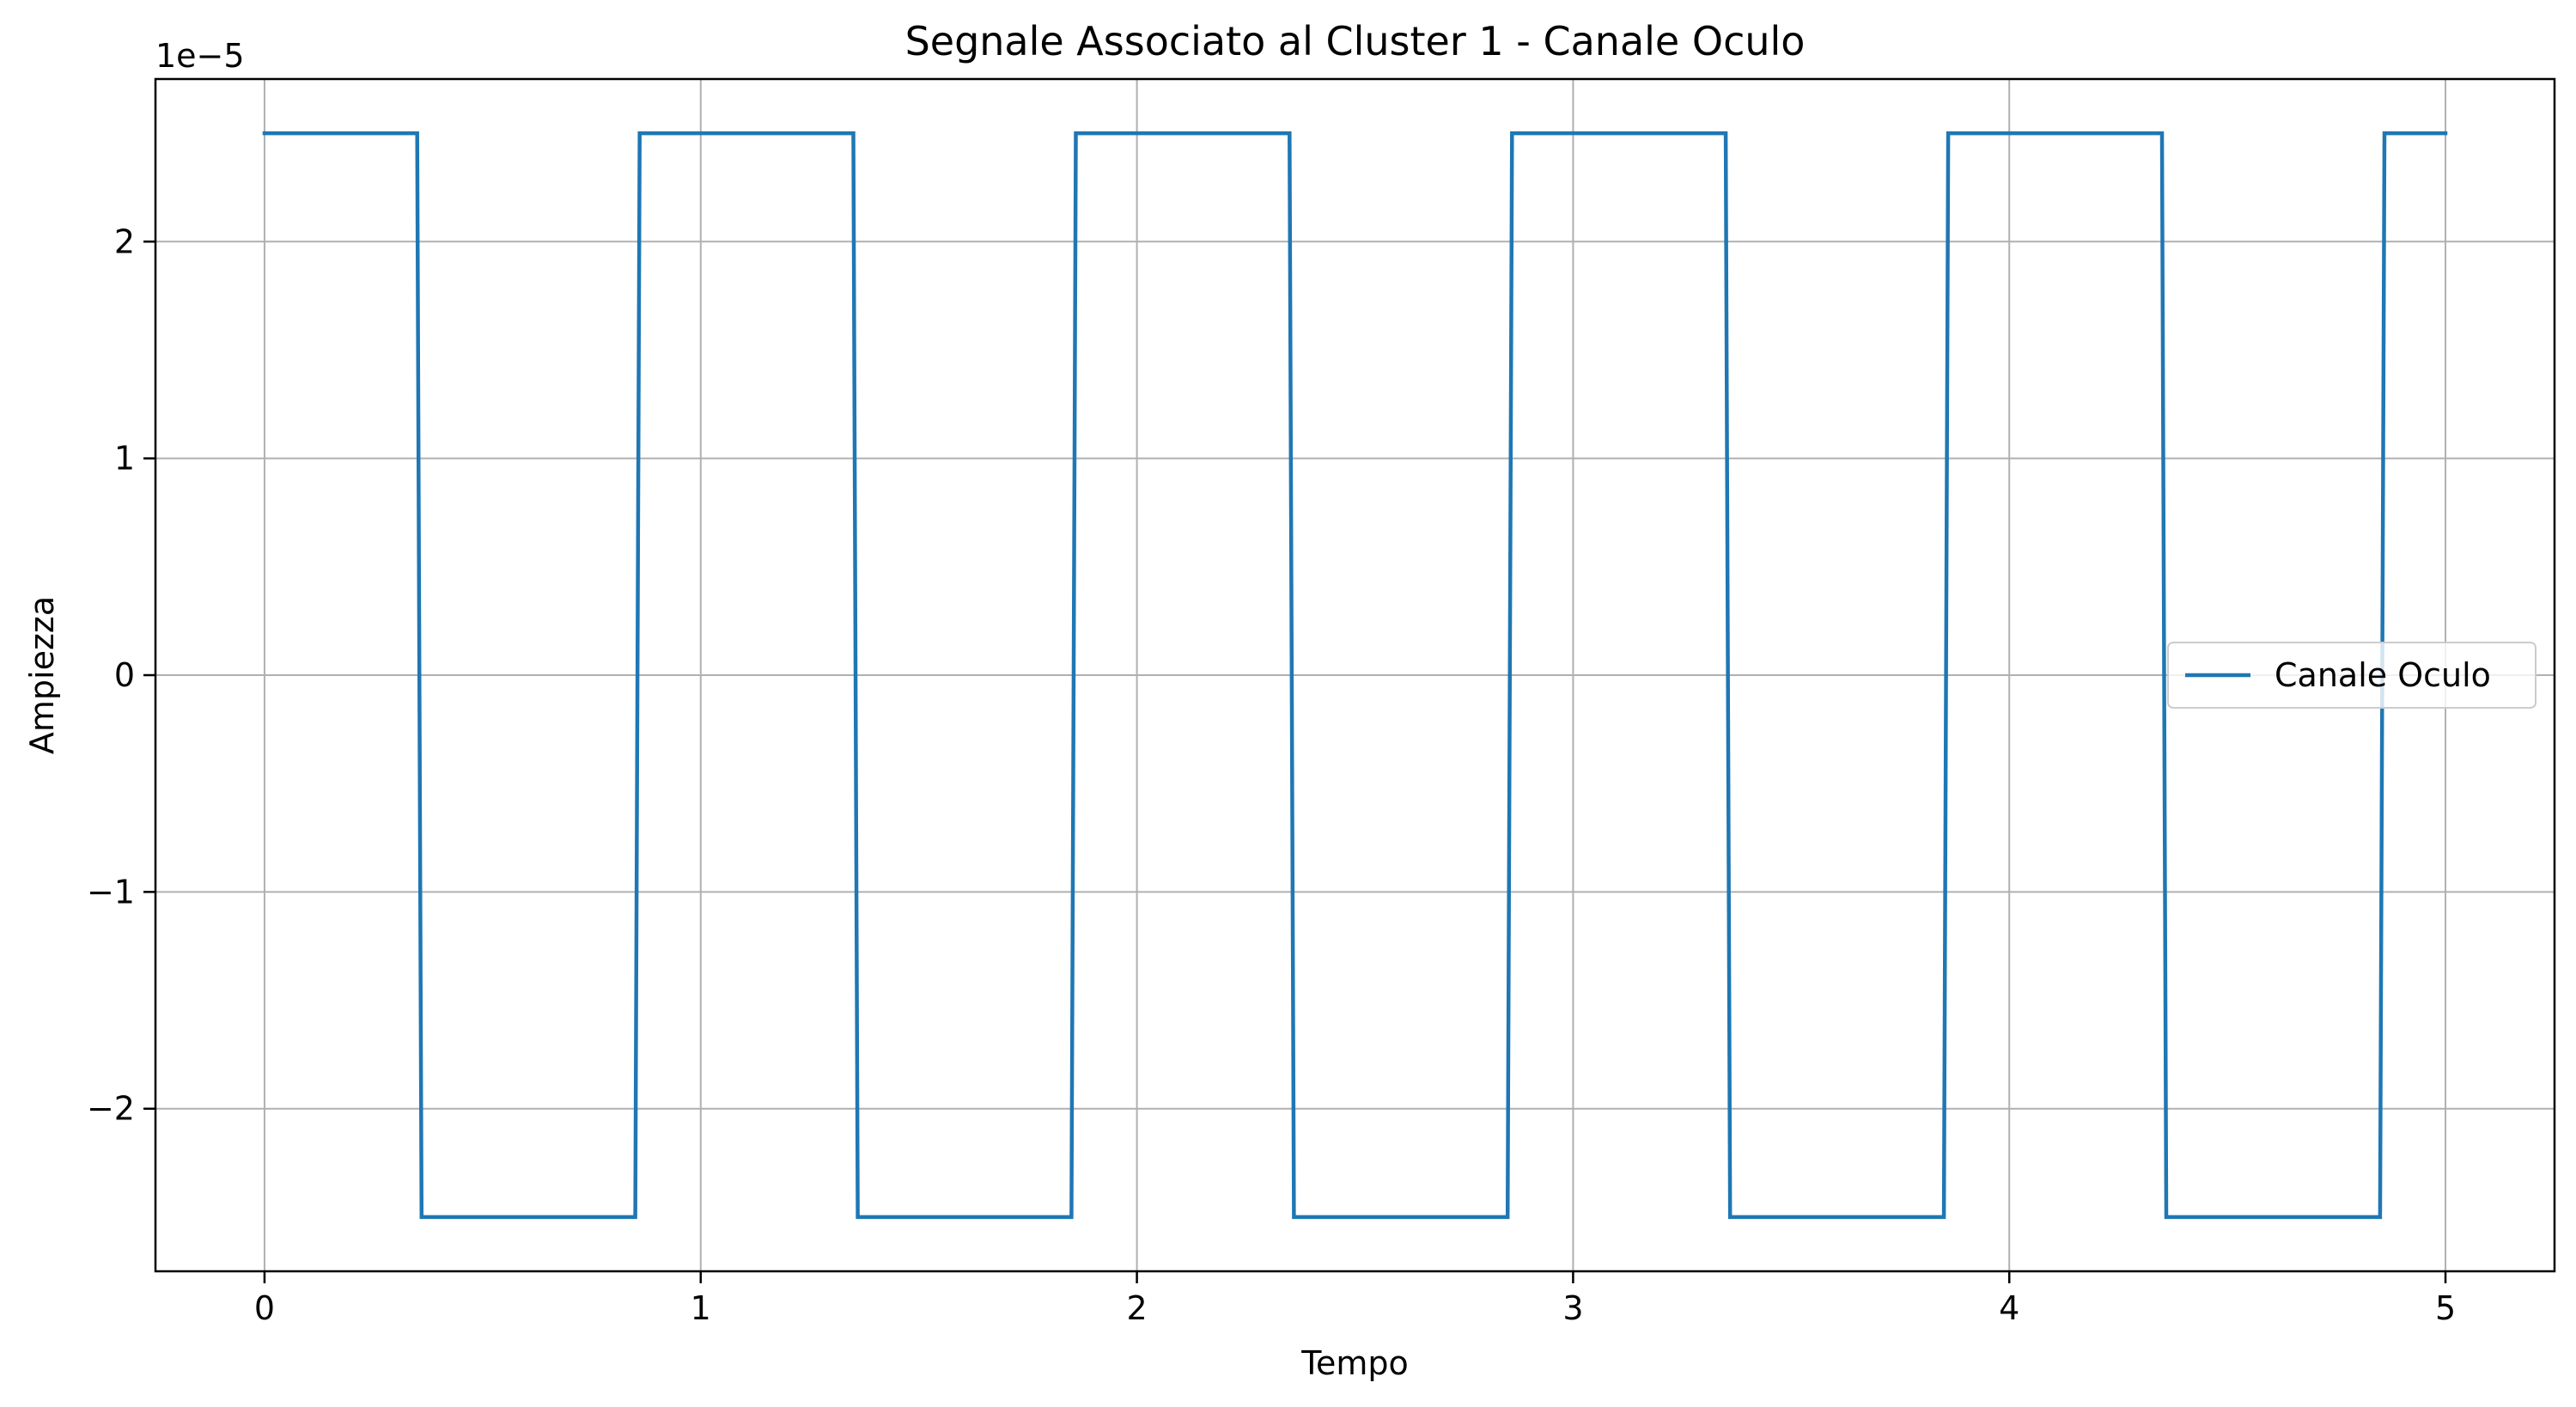 The image size is (2576, 1407). What do you see at coordinates (1136, 1308) in the screenshot?
I see `x-tick-label: 2` at bounding box center [1136, 1308].